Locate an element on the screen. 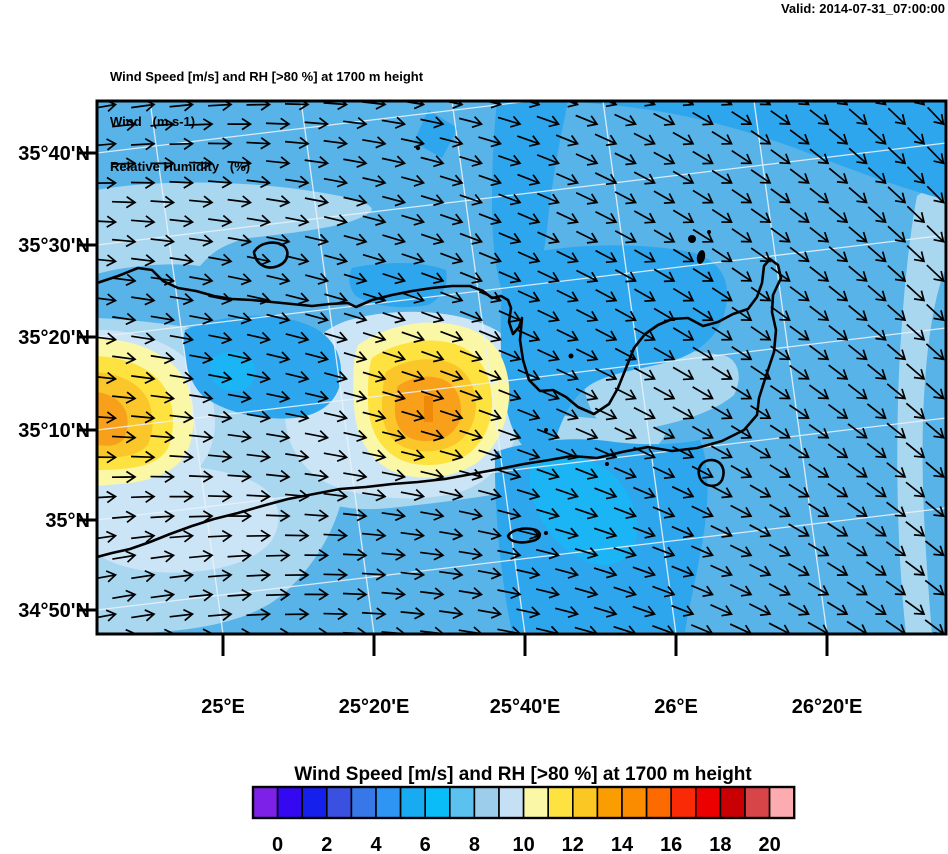  fill-deep-top-tongue is located at coordinates (530, 203).